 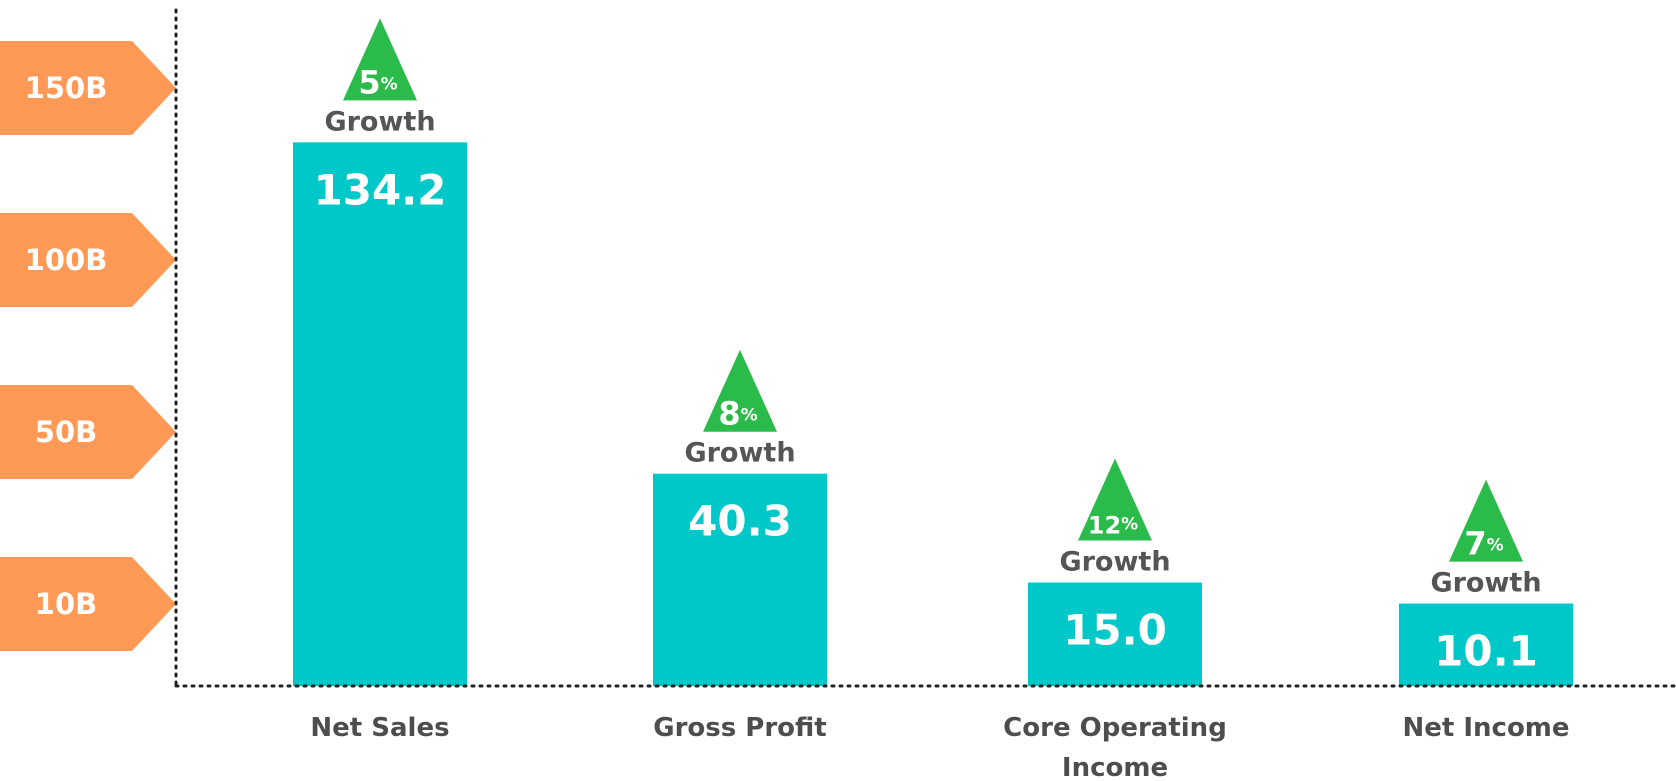 What do you see at coordinates (1485, 728) in the screenshot?
I see `x-category-label: Net Income` at bounding box center [1485, 728].